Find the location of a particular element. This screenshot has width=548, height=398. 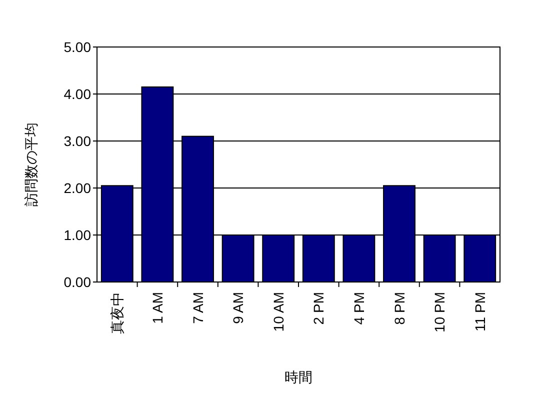

y-tick-label: 3.00 is located at coordinates (78, 141).